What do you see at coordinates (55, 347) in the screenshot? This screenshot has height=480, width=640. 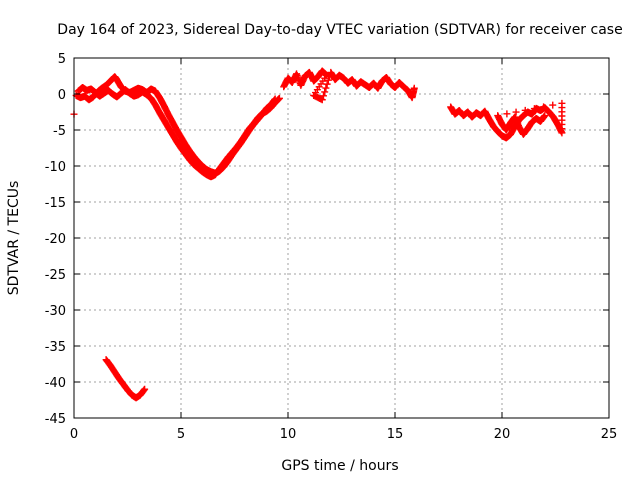 I see `y-tick-label: -35` at bounding box center [55, 347].